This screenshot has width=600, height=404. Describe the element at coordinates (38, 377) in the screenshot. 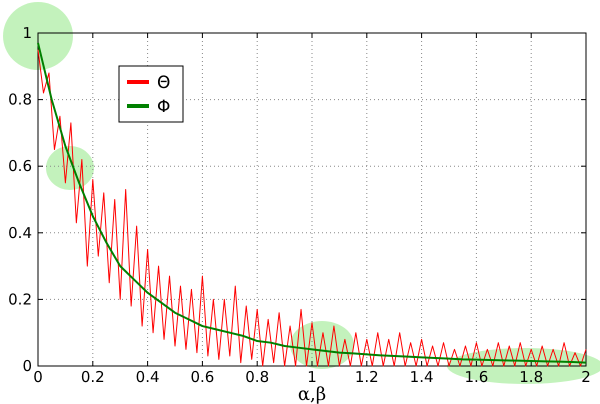

I see `x-tick-label: 0` at that location.